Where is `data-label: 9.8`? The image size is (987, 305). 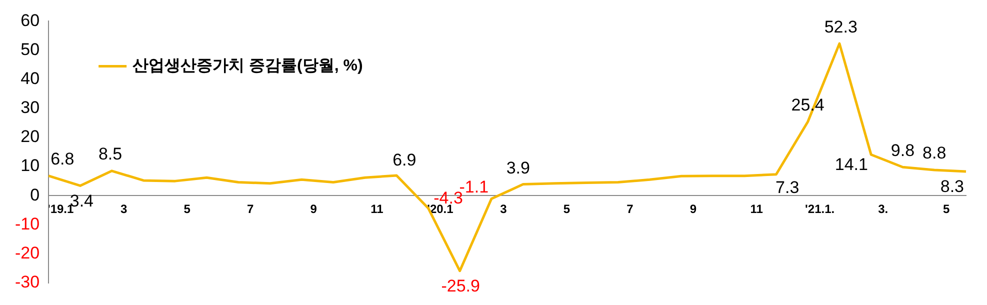
data-label: 9.8 is located at coordinates (902, 150).